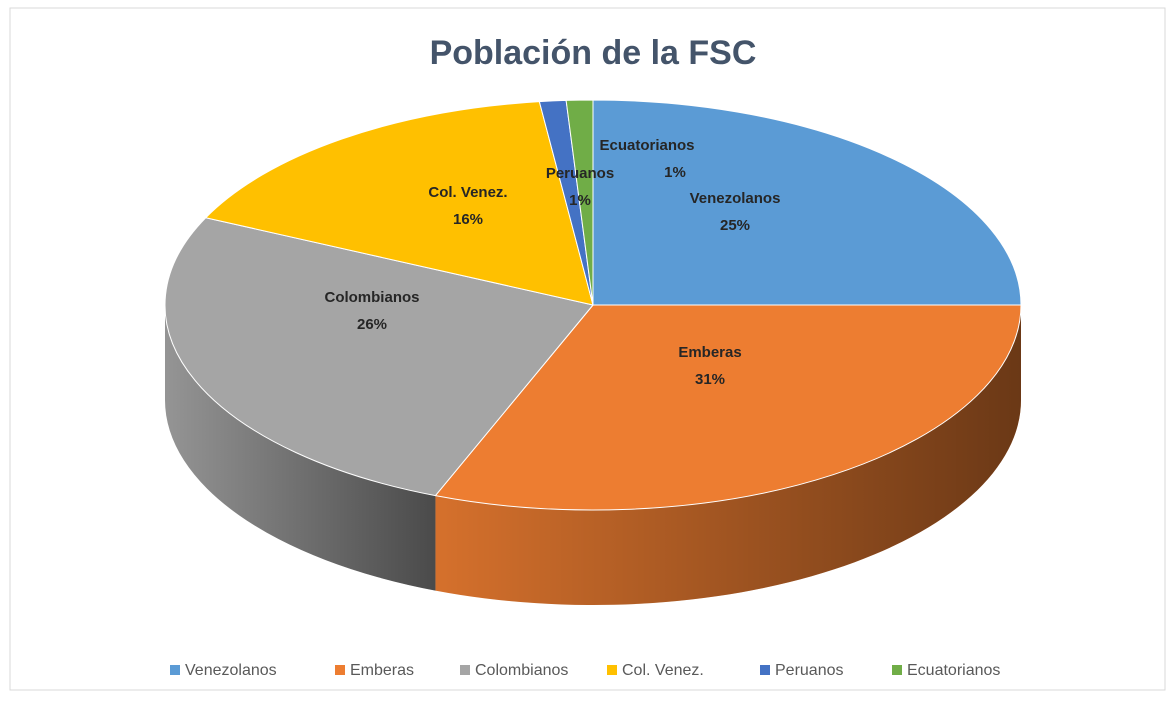 This screenshot has width=1176, height=701. Describe the element at coordinates (372, 324) in the screenshot. I see `data-label-value: 26%` at that location.